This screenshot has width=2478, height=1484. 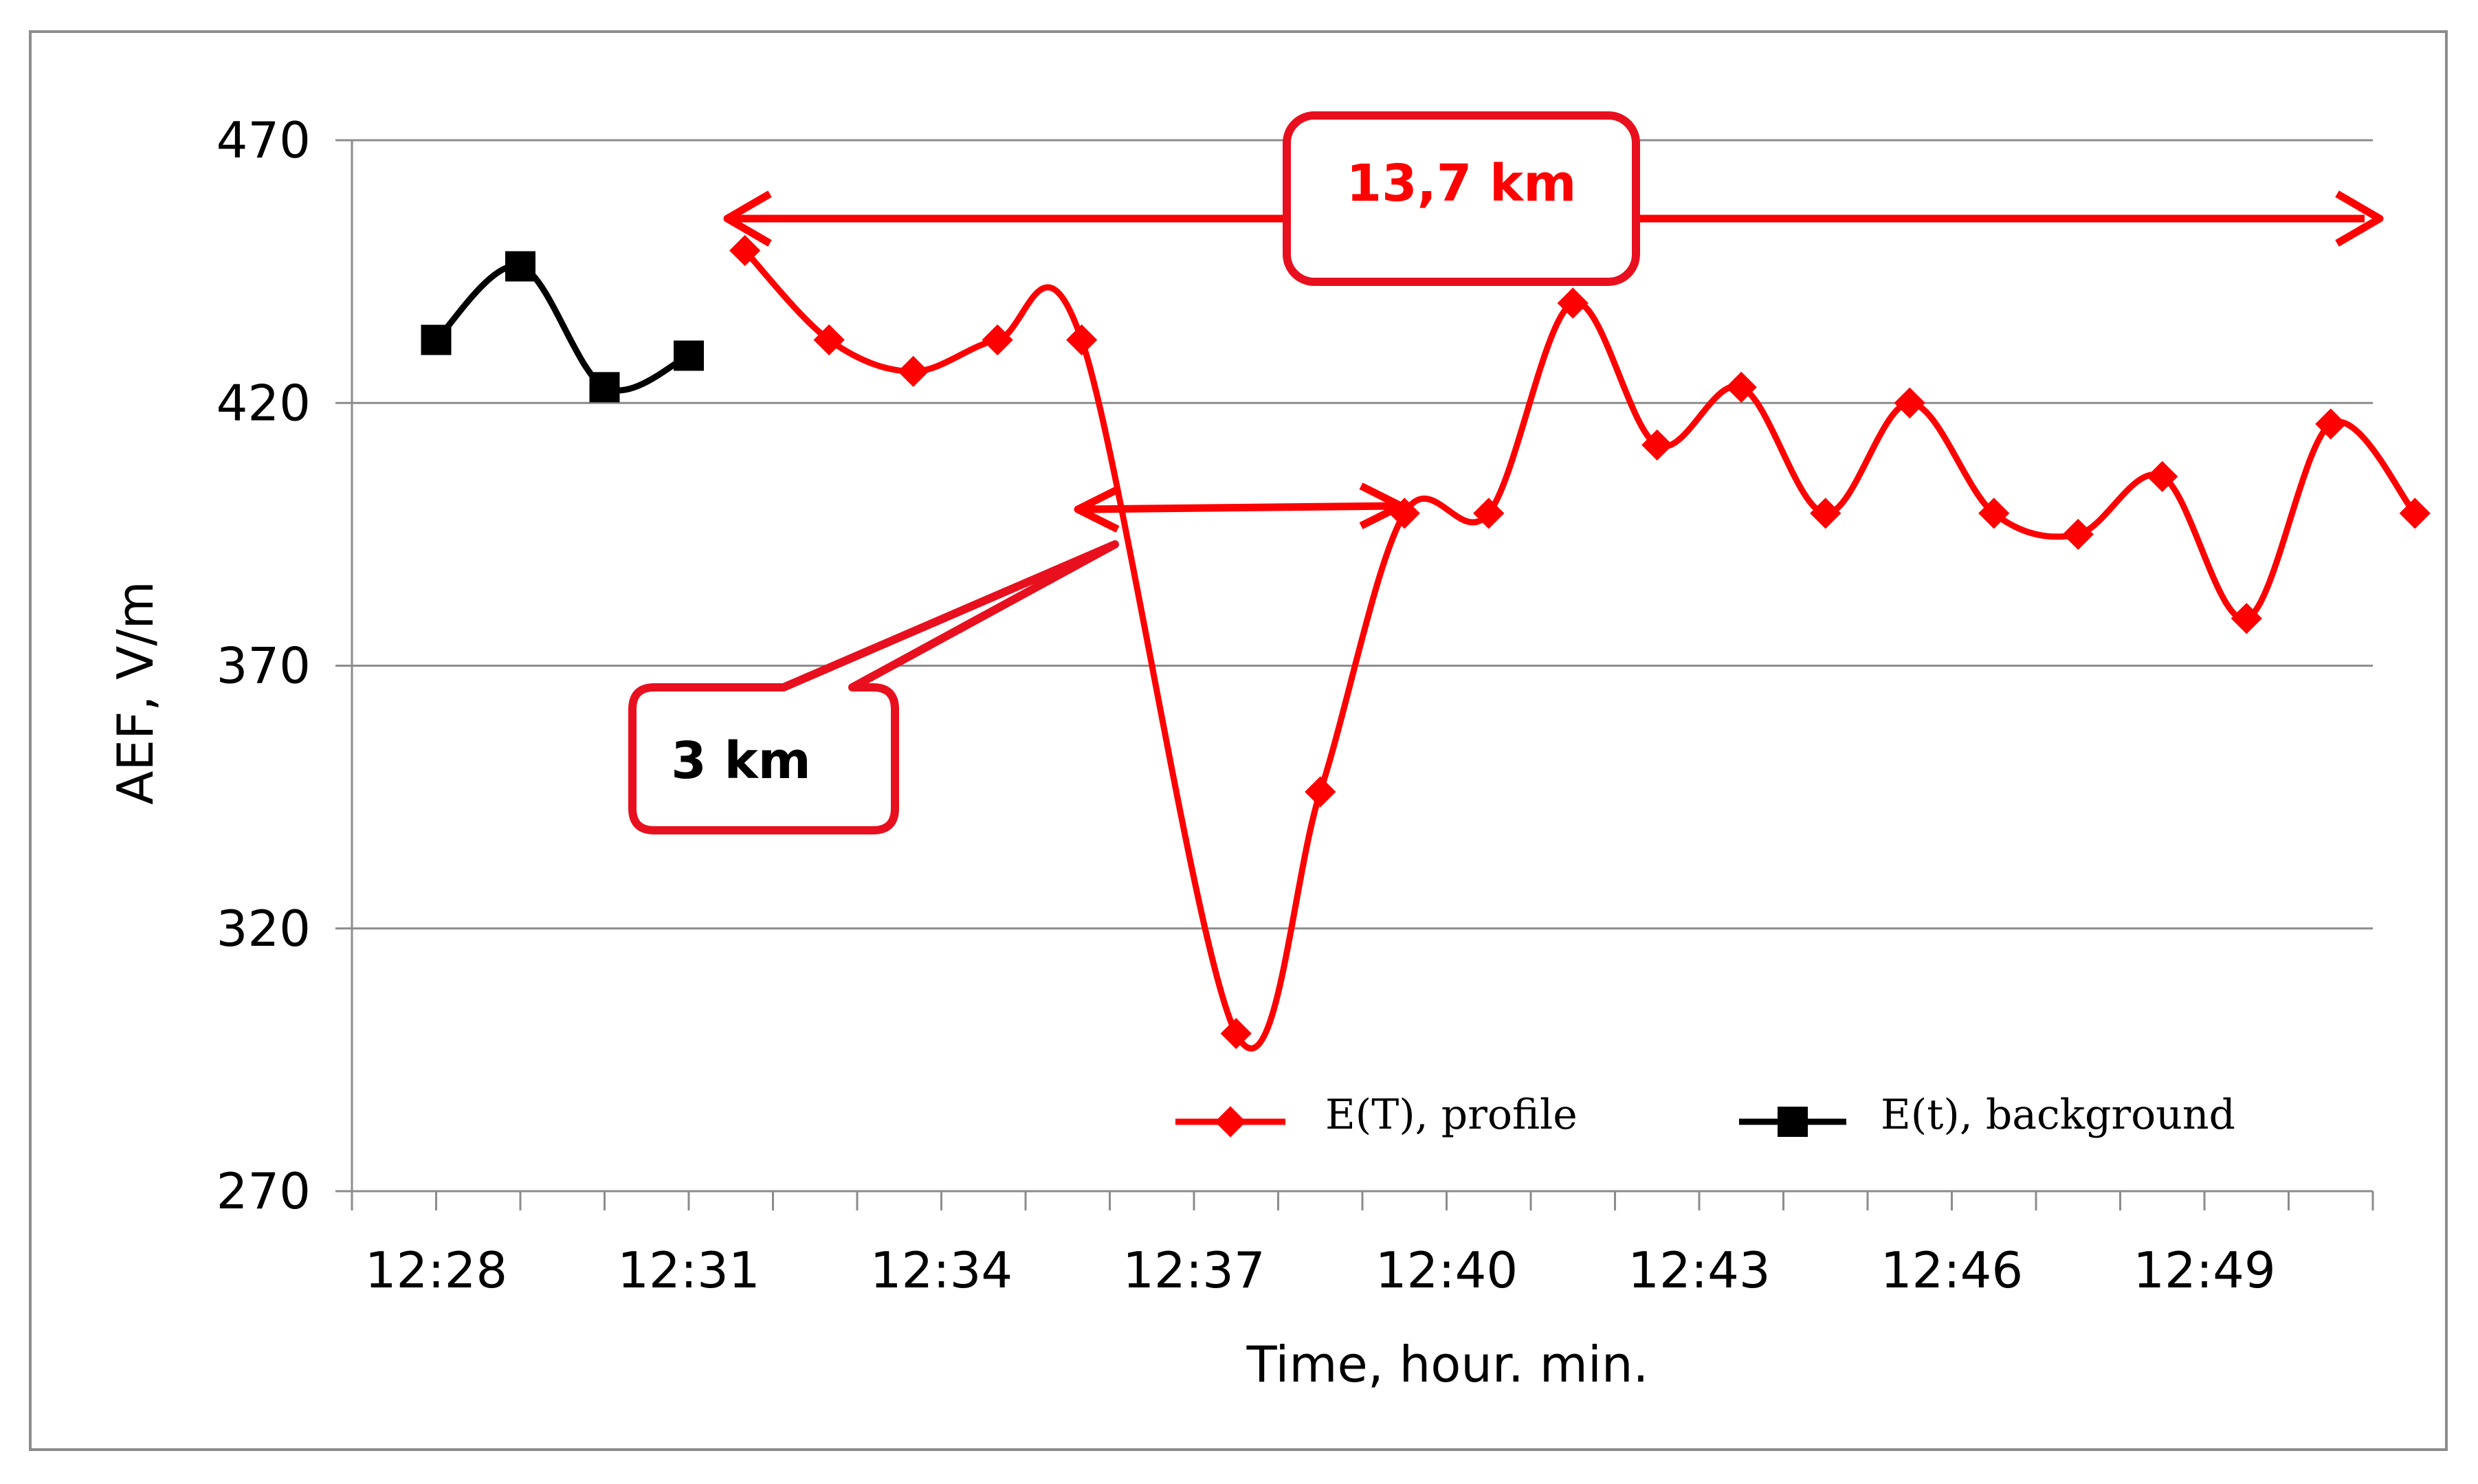 What do you see at coordinates (689, 1270) in the screenshot?
I see `x-tick-label: 12:31` at bounding box center [689, 1270].